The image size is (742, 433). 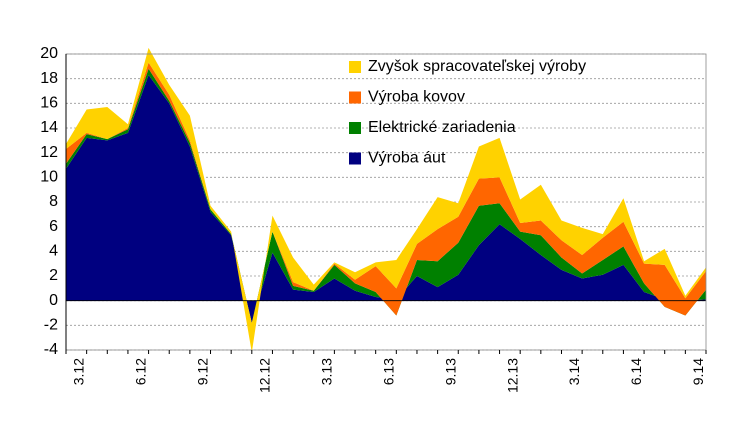 What do you see at coordinates (49, 177) in the screenshot?
I see `y-tick-label: 10` at bounding box center [49, 177].